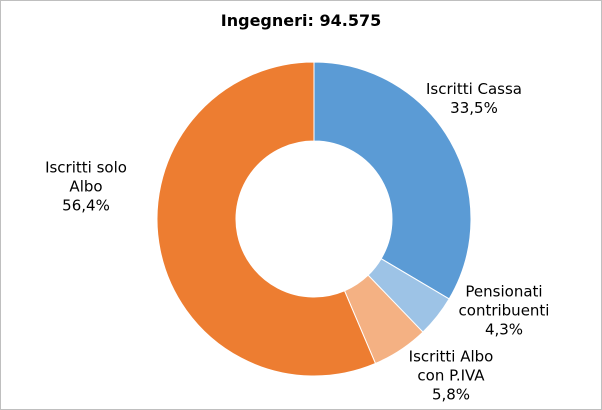 The width and height of the screenshot is (602, 410). Describe the element at coordinates (86, 177) in the screenshot. I see `category-label: Iscritti solo Albo` at that location.